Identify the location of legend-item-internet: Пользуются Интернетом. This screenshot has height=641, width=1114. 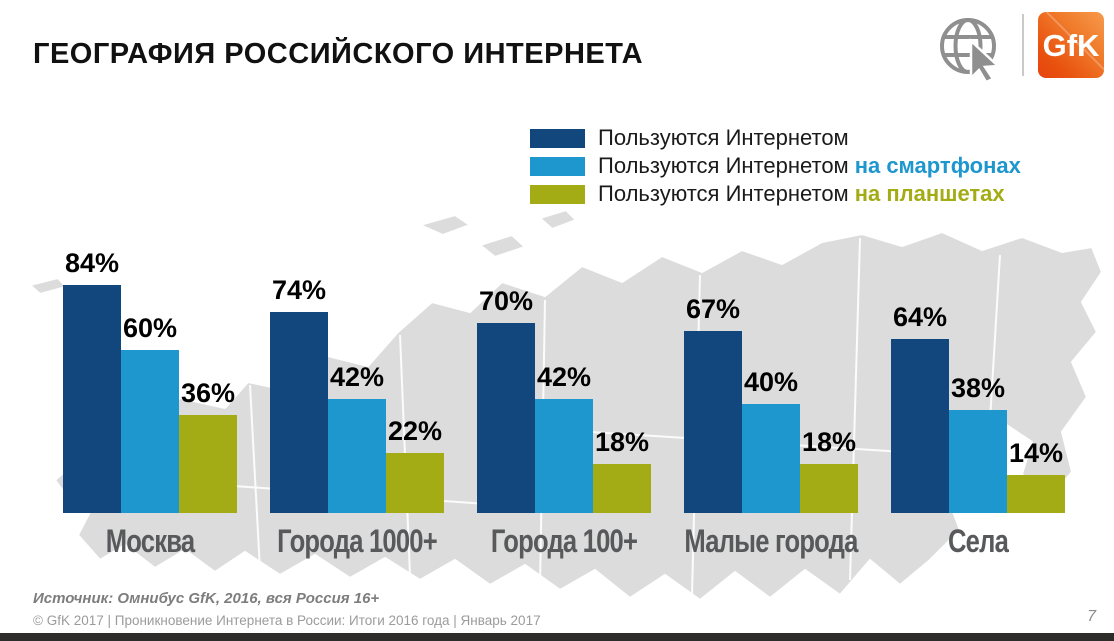
(775, 138).